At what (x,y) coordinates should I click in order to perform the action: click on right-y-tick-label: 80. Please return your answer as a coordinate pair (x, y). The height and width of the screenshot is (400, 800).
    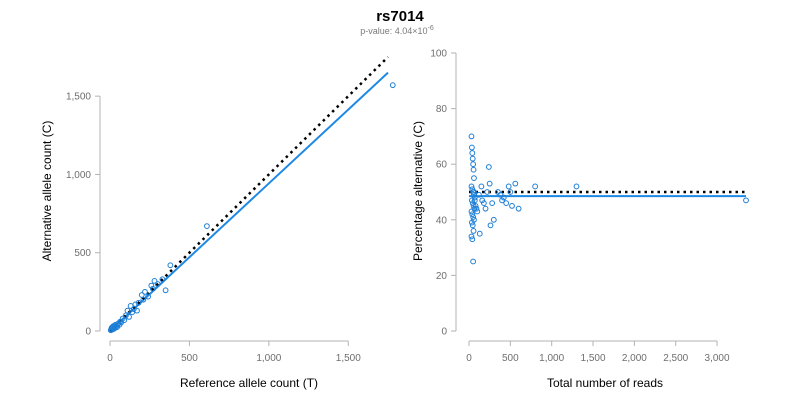
    Looking at the image, I should click on (442, 109).